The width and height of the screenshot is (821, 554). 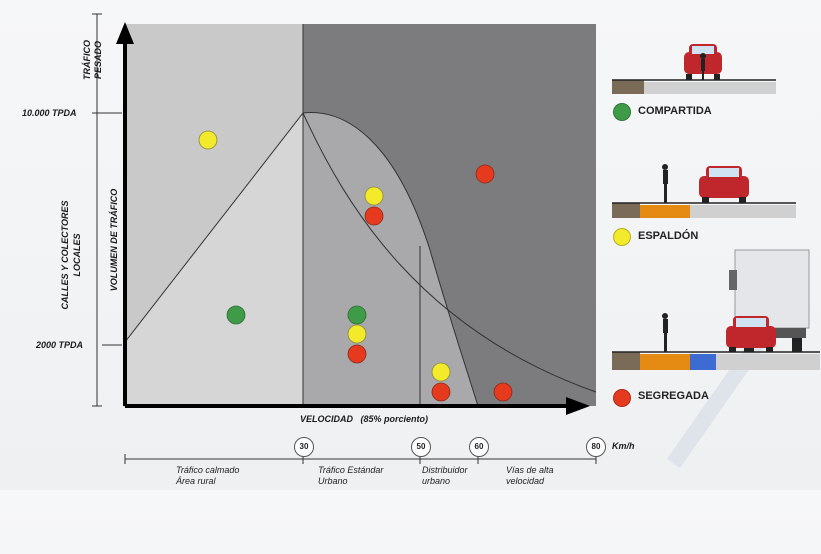 I want to click on x-axis-label-suffix: (85% porciento), so click(x=394, y=419).